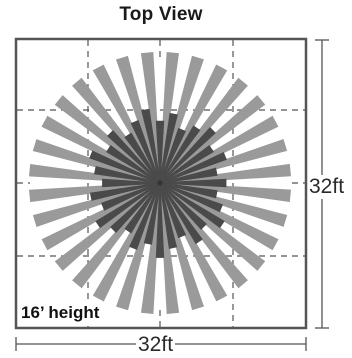  Describe the element at coordinates (161, 14) in the screenshot. I see `page-title: Top View` at that location.